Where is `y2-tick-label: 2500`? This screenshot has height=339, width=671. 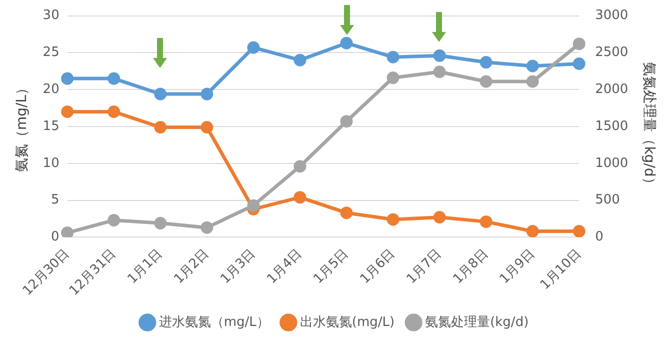
y2-tick-label: 2500 is located at coordinates (611, 52).